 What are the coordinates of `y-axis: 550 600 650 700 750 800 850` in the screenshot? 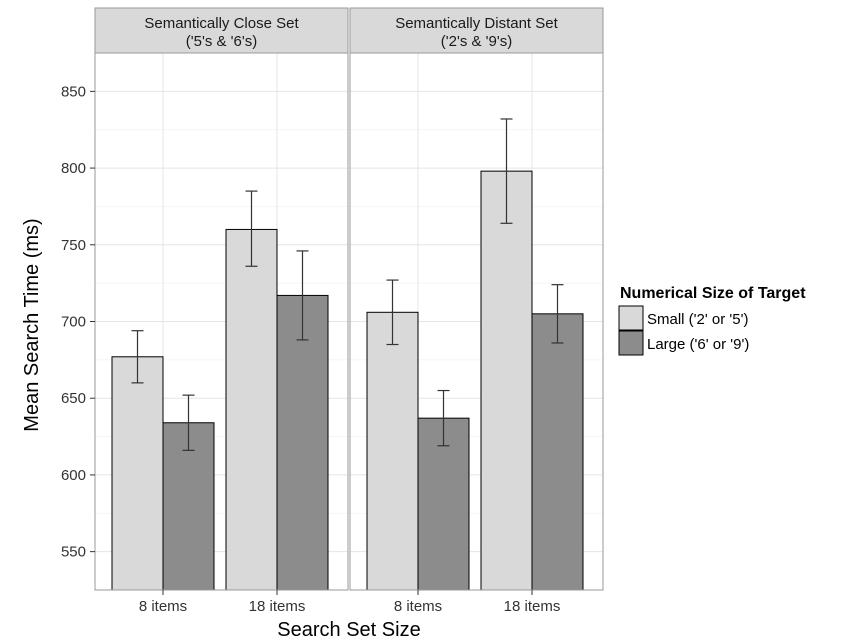 It's located at (78, 322).